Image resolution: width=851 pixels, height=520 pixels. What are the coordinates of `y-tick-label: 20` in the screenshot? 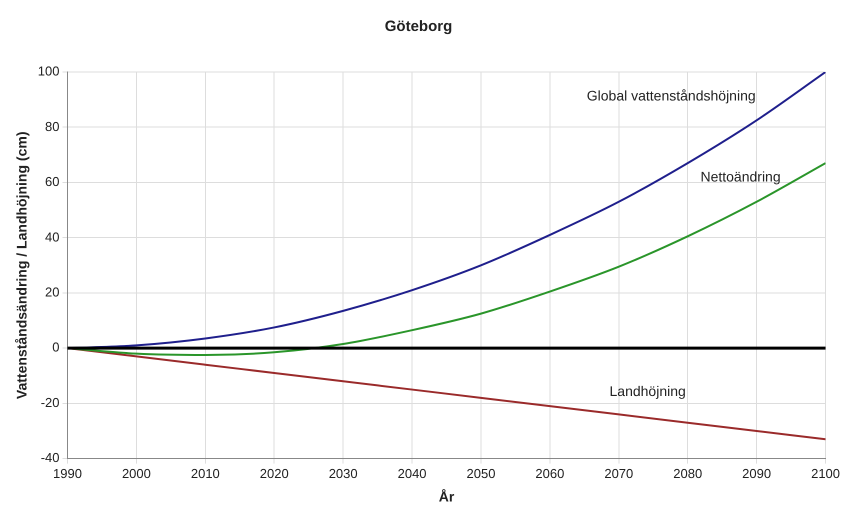 It's located at (52, 292).